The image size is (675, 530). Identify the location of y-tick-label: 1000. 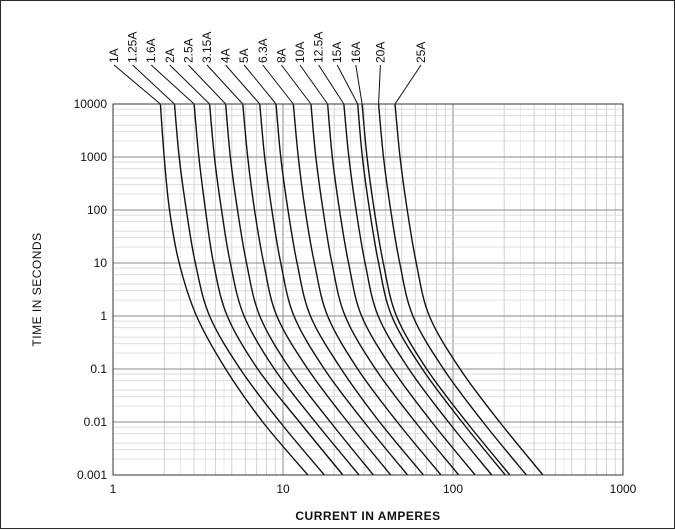
(93, 157).